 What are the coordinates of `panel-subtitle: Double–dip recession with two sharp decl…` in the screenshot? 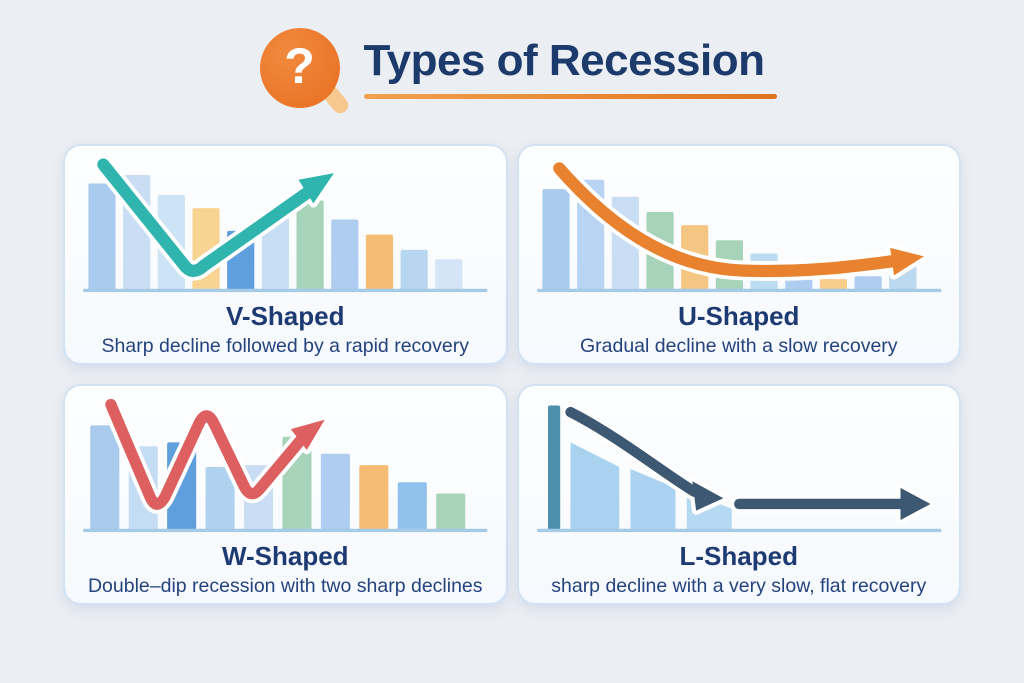 It's located at (285, 585).